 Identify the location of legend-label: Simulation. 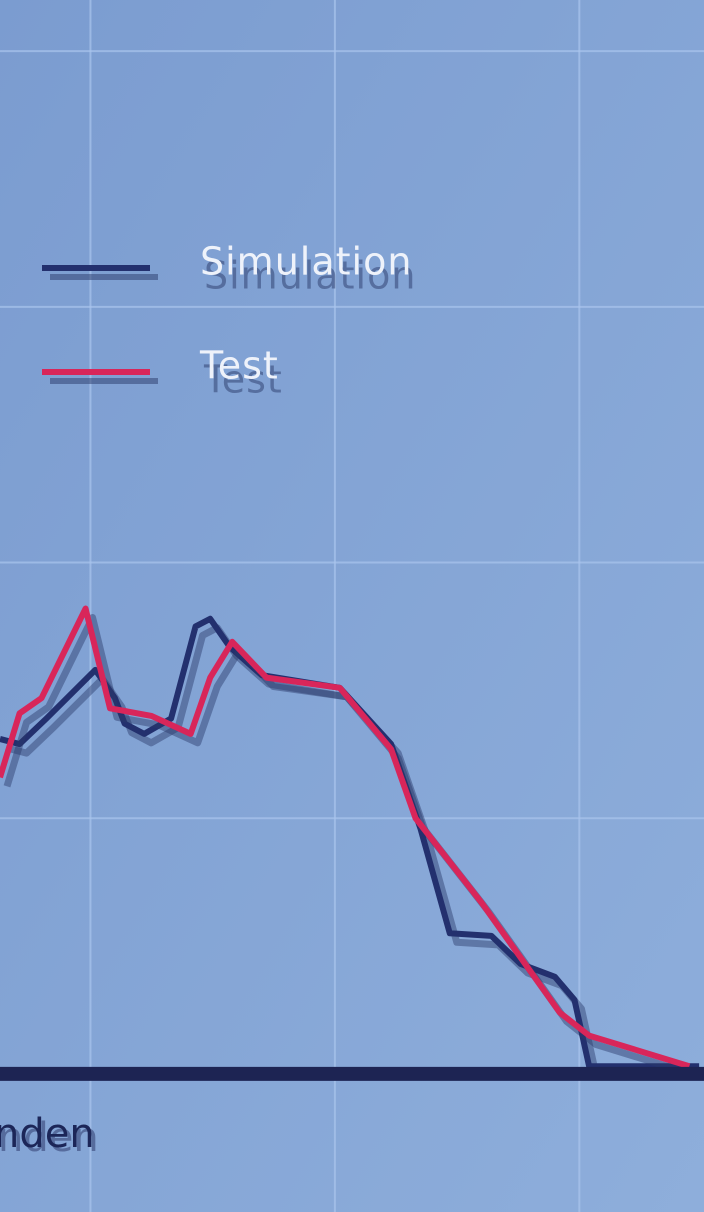
(306, 262).